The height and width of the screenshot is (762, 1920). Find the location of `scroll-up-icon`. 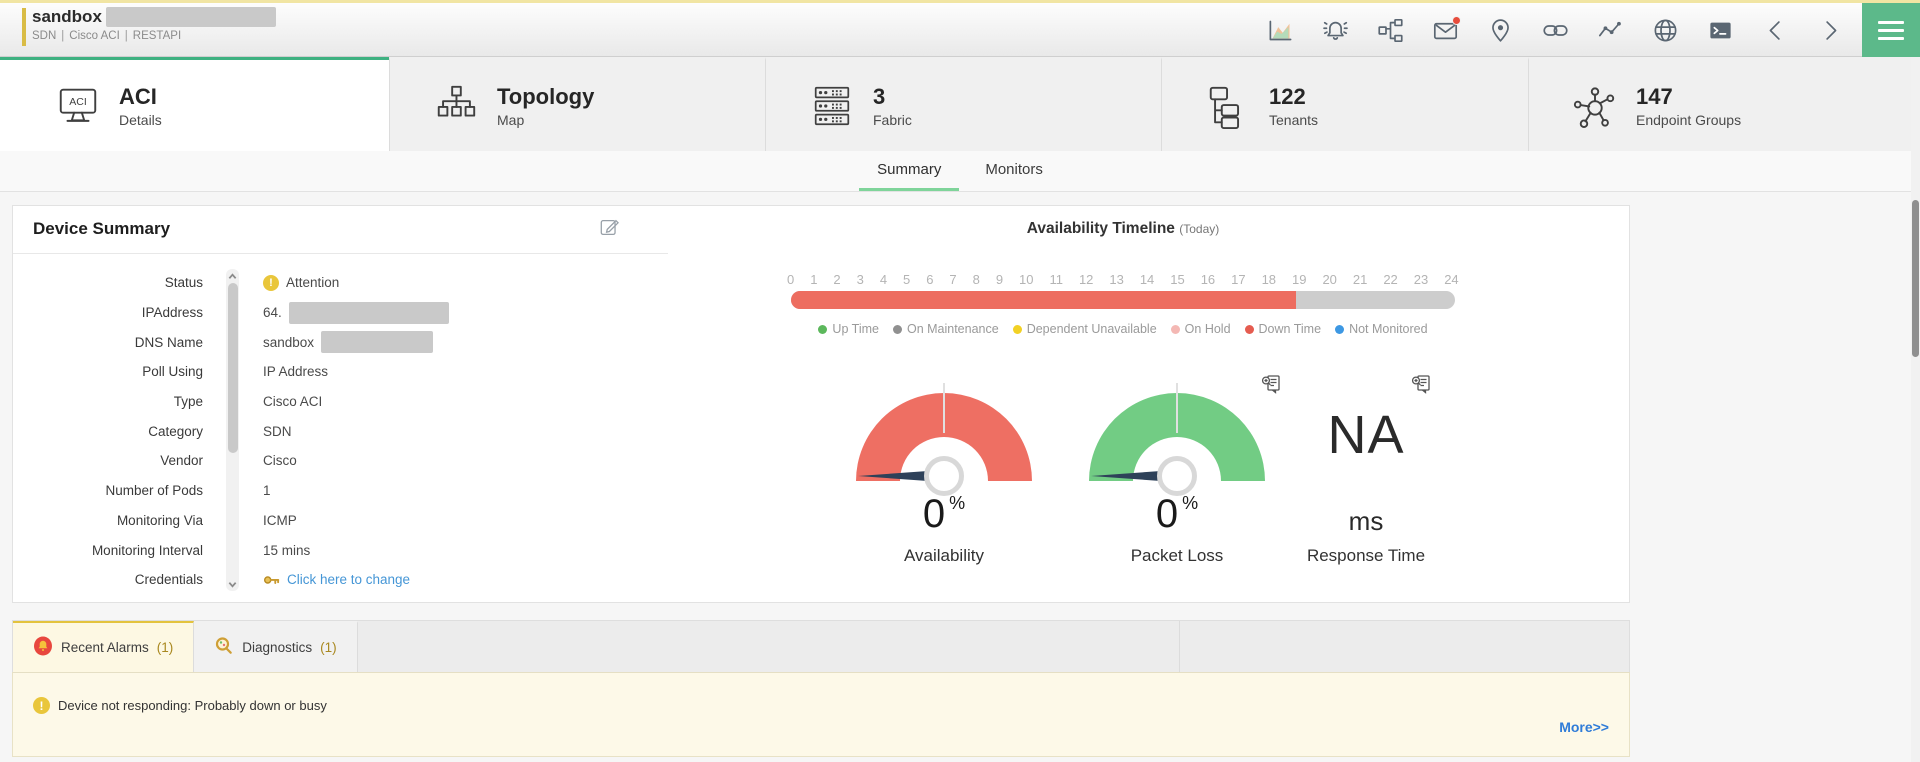

scroll-up-icon is located at coordinates (232, 276).